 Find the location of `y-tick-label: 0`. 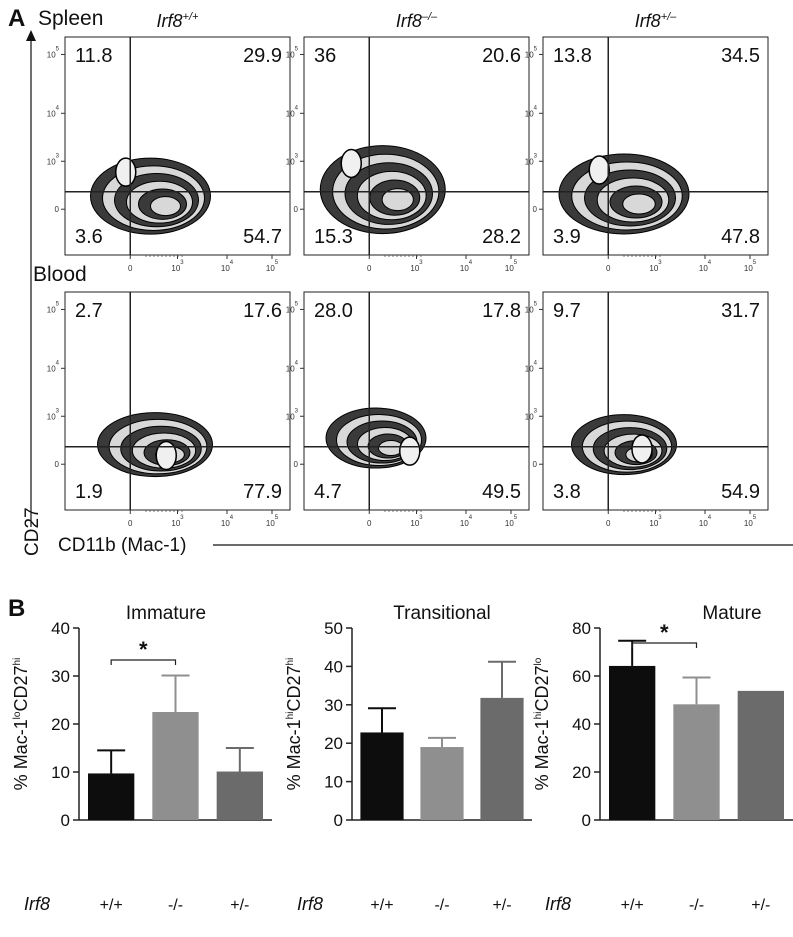

y-tick-label: 0 is located at coordinates (296, 209).